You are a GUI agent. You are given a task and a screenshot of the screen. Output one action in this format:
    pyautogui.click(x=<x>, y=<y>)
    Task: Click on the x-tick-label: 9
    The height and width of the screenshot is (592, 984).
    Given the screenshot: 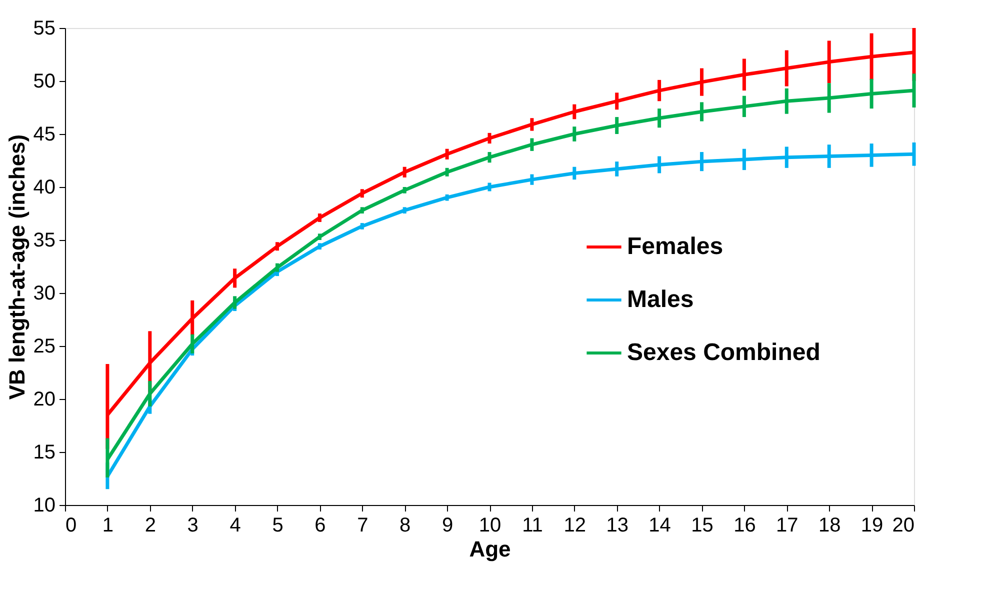 What is the action you would take?
    pyautogui.click(x=448, y=525)
    